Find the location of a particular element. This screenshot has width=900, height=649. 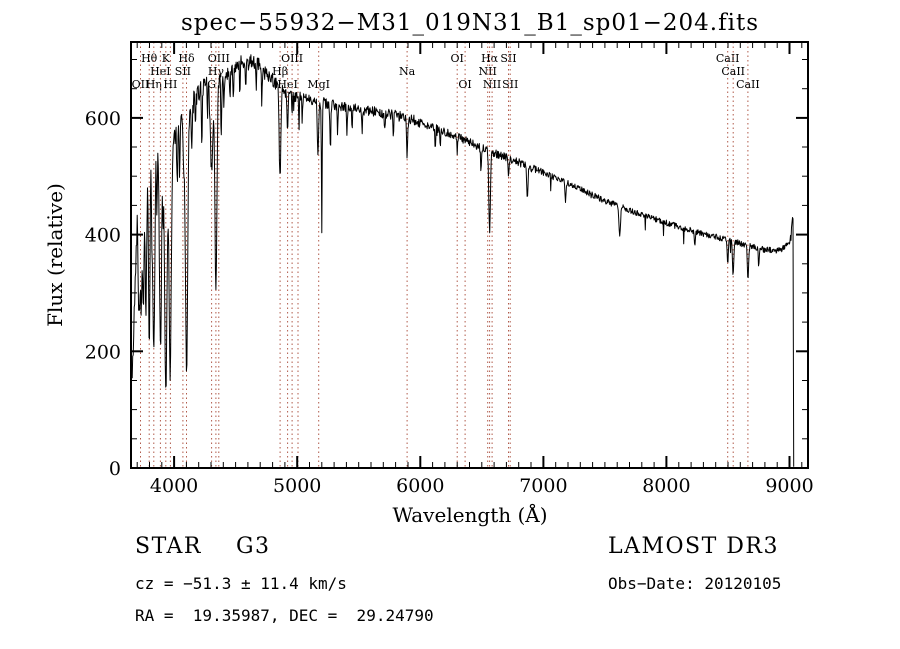

spectral-marker-label: Na is located at coordinates (407, 71).